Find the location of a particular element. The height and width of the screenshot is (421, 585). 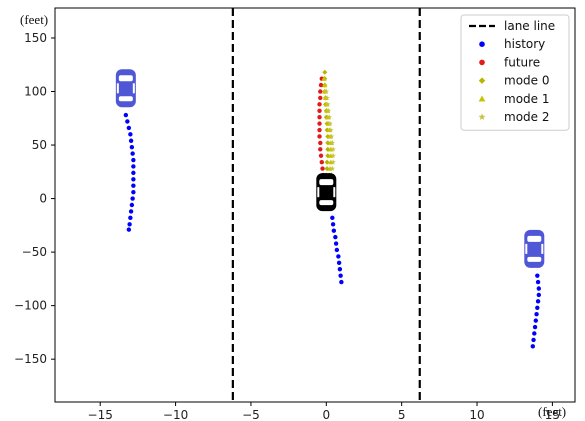

legend-label: mode 0 is located at coordinates (526, 81).